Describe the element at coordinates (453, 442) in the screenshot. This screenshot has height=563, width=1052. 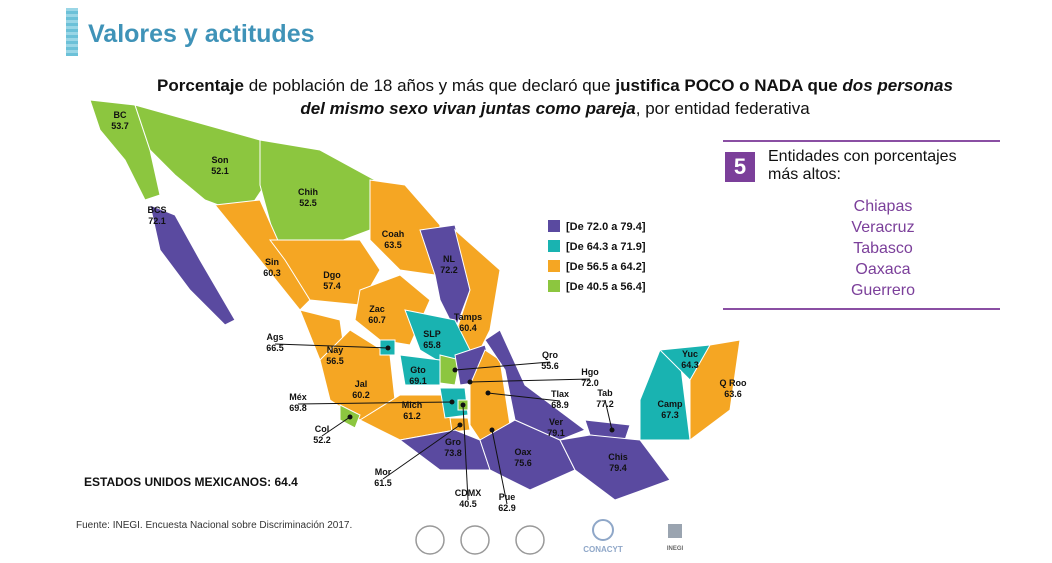
I see `state-code: Gro` at that location.